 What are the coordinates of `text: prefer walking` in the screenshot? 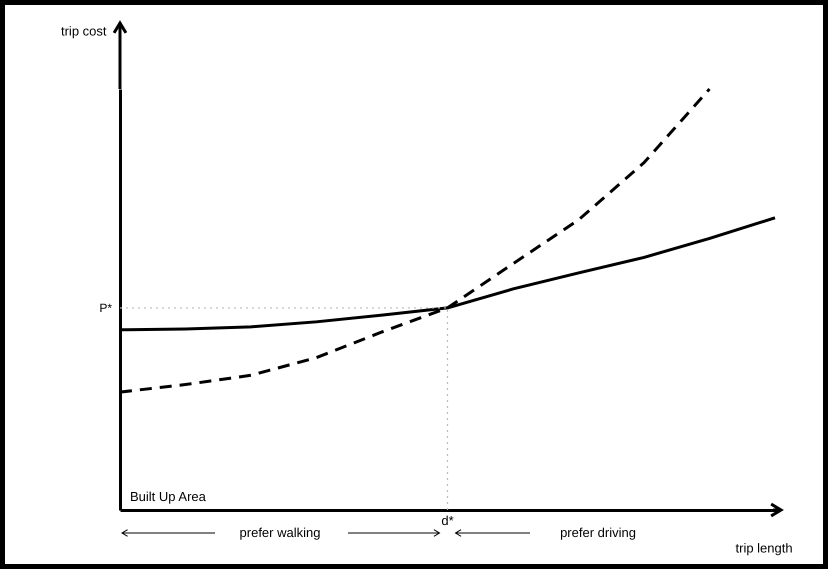 It's located at (280, 532).